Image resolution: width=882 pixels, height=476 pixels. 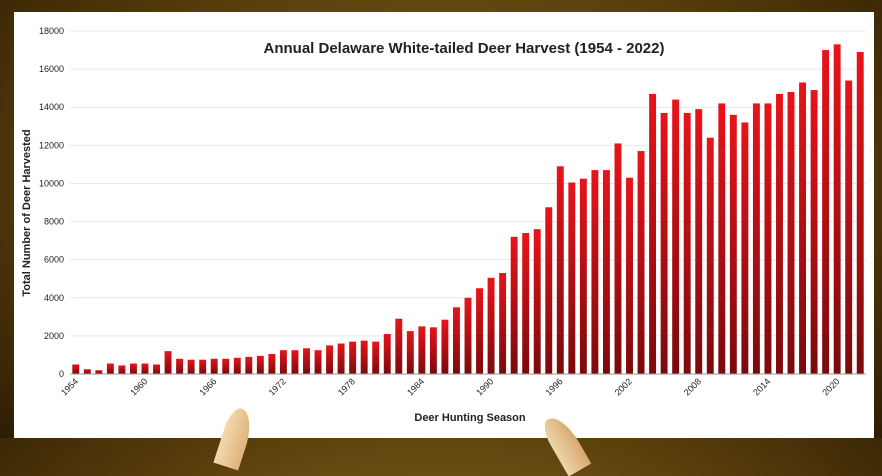 What do you see at coordinates (479, 331) in the screenshot?
I see `bar-1989` at bounding box center [479, 331].